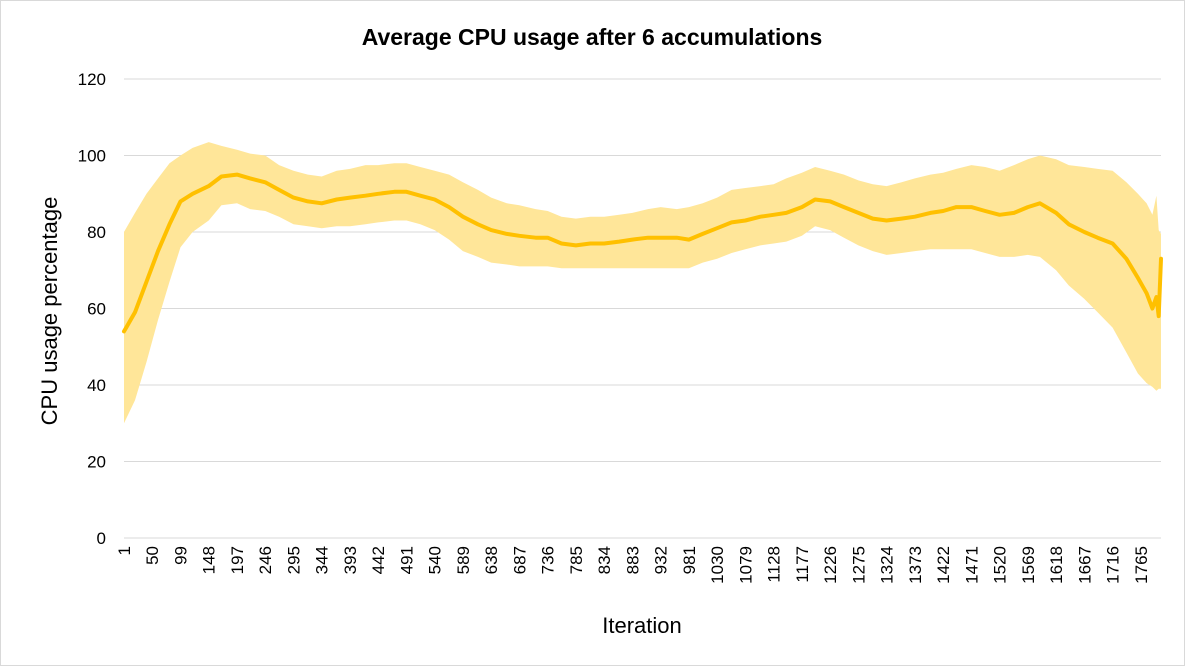 The image size is (1185, 666). Describe the element at coordinates (1141, 565) in the screenshot. I see `x-tick-label: 1765` at that location.